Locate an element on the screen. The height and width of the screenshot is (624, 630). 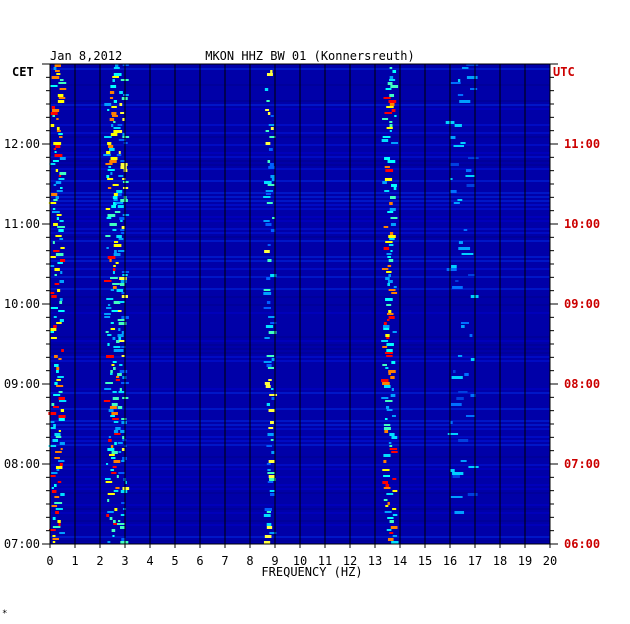
right-axis-label: UTC is located at coordinates (564, 72).